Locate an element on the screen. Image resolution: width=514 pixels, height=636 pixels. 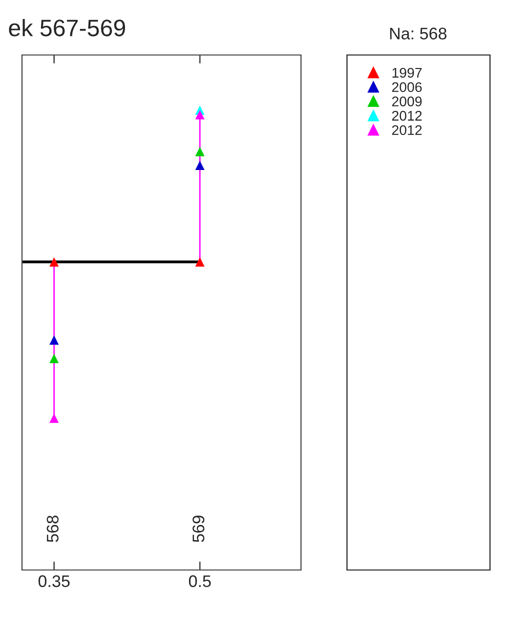
chart-title: ek 567-569 is located at coordinates (67, 27).